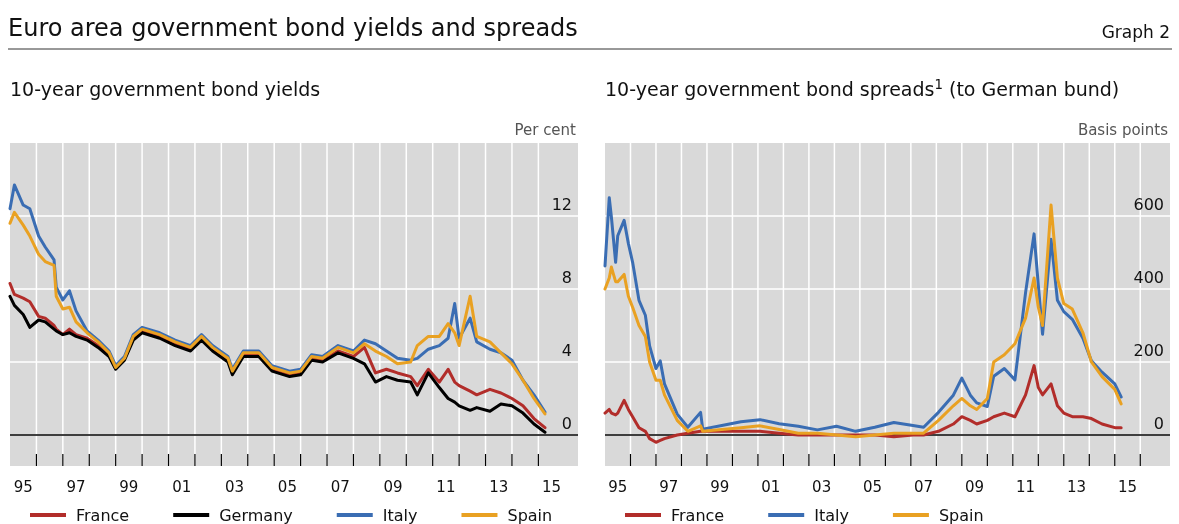 The image size is (1179, 524). I want to click on y-tick-label: 8, so click(566, 277).